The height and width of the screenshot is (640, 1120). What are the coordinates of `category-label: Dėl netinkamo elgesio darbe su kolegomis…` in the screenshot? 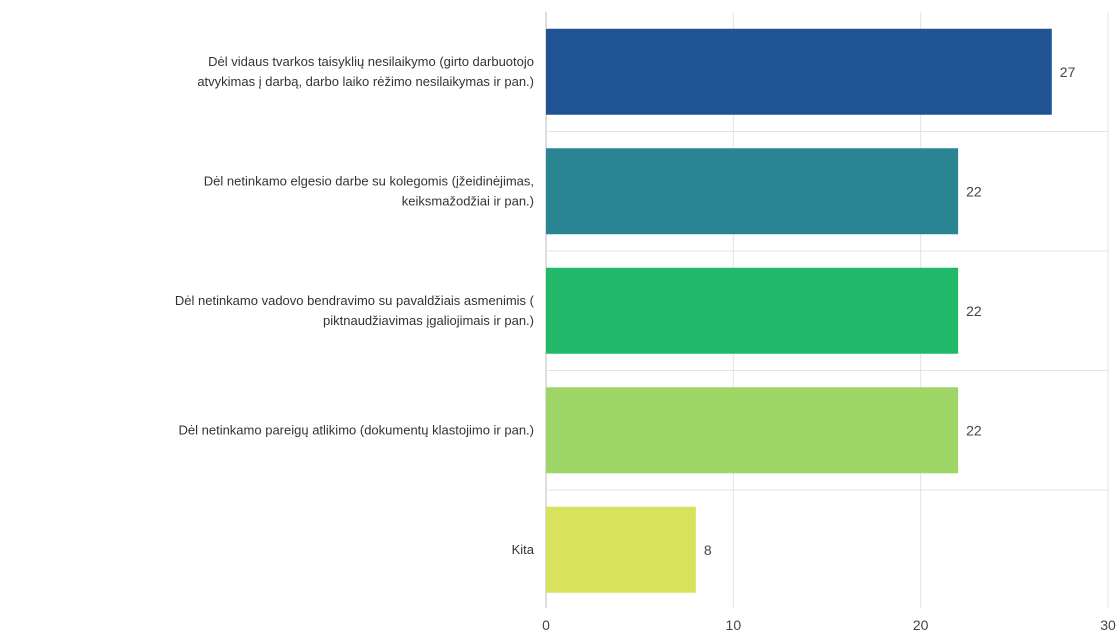 It's located at (369, 190).